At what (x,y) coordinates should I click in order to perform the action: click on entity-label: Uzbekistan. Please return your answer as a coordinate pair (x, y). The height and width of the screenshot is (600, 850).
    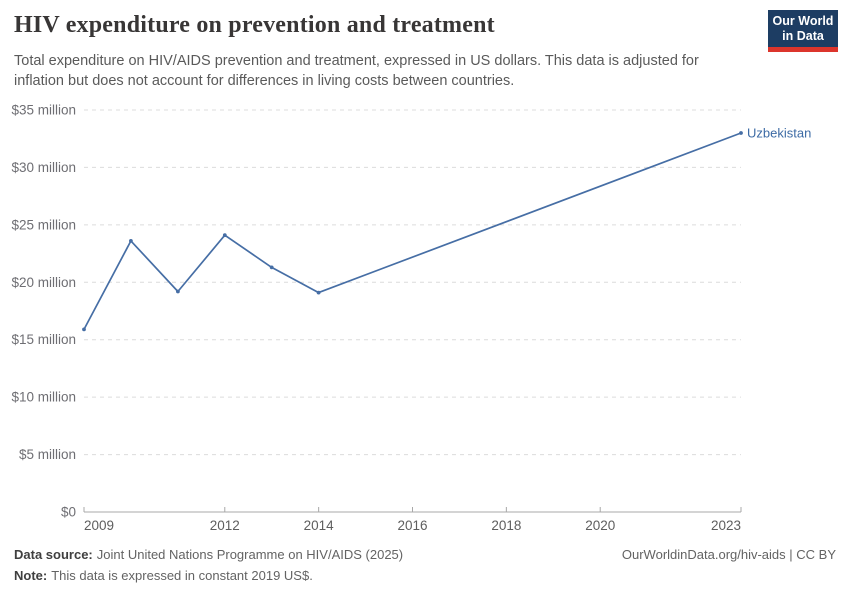
    Looking at the image, I should click on (779, 132).